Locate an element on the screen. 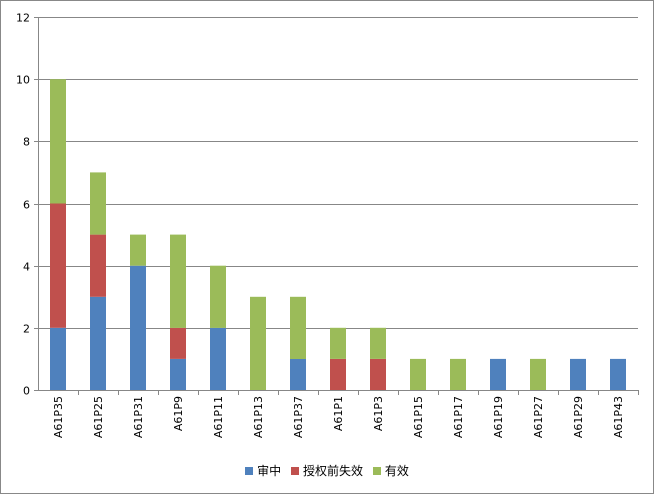 Image resolution: width=654 pixels, height=497 pixels. y-tick-label: 0 is located at coordinates (26, 391).